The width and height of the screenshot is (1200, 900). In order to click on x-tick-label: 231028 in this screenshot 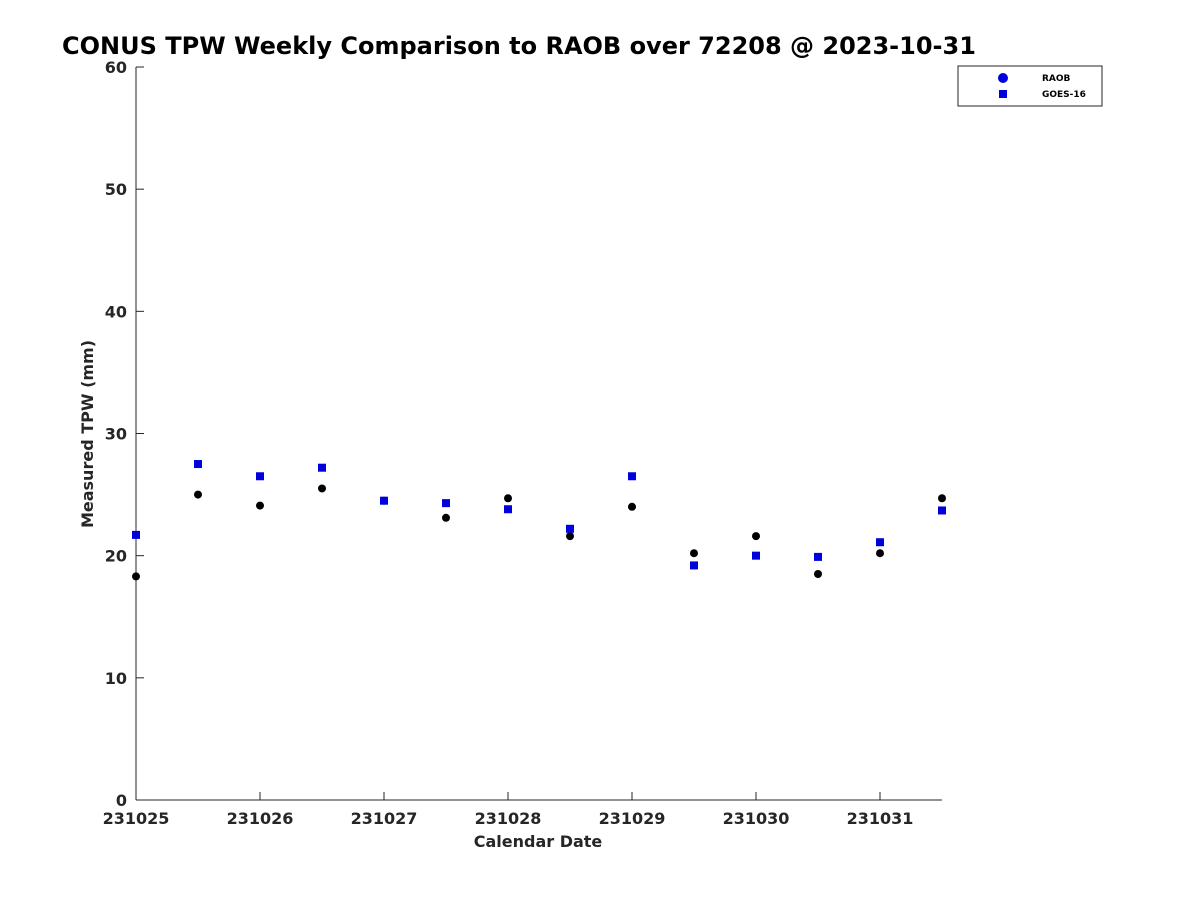, I will do `click(508, 818)`.